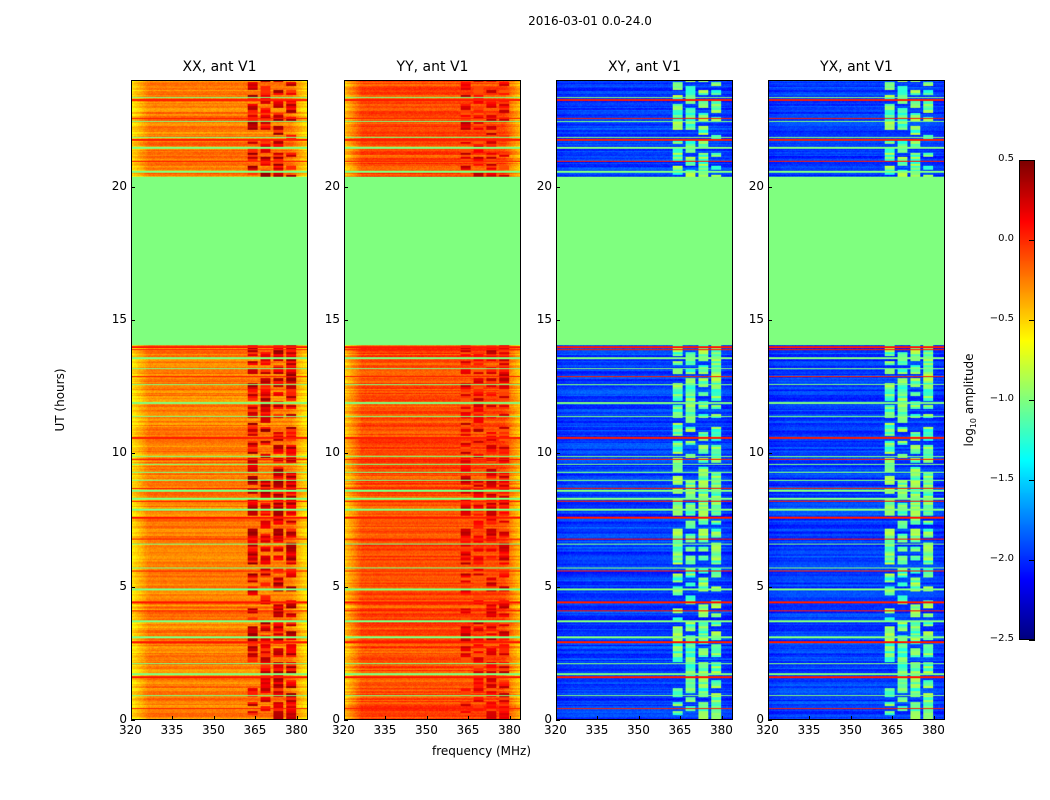 The image size is (1050, 800). I want to click on colorbar-tick-label: −2.5, so click(1001, 638).